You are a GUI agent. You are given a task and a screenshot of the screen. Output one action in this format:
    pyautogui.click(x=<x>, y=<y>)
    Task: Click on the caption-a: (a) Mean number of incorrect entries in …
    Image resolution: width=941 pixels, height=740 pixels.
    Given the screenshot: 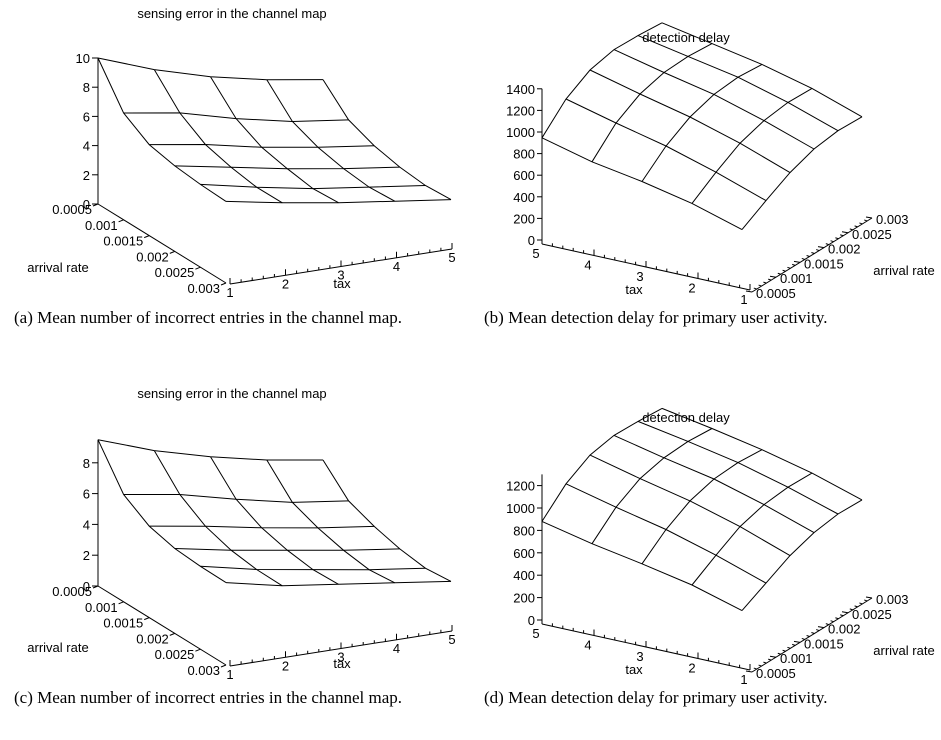 What is the action you would take?
    pyautogui.click(x=236, y=318)
    